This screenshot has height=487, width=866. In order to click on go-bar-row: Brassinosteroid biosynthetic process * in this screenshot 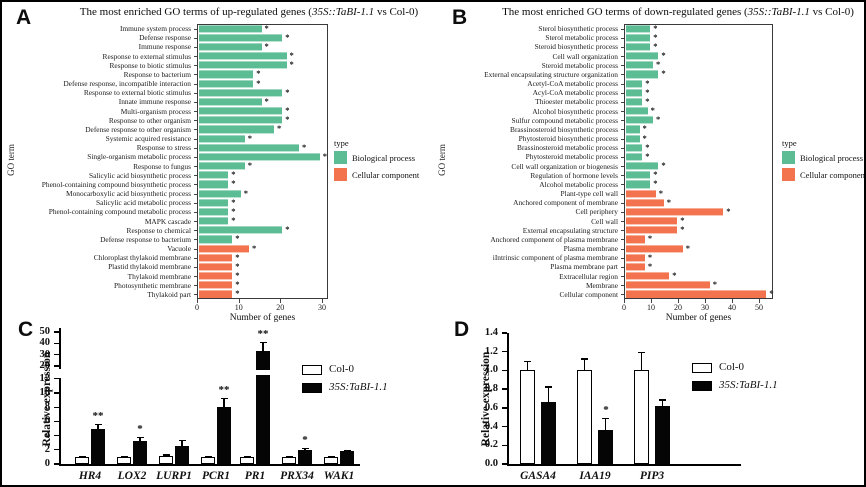, I will do `click(607, 129)`.